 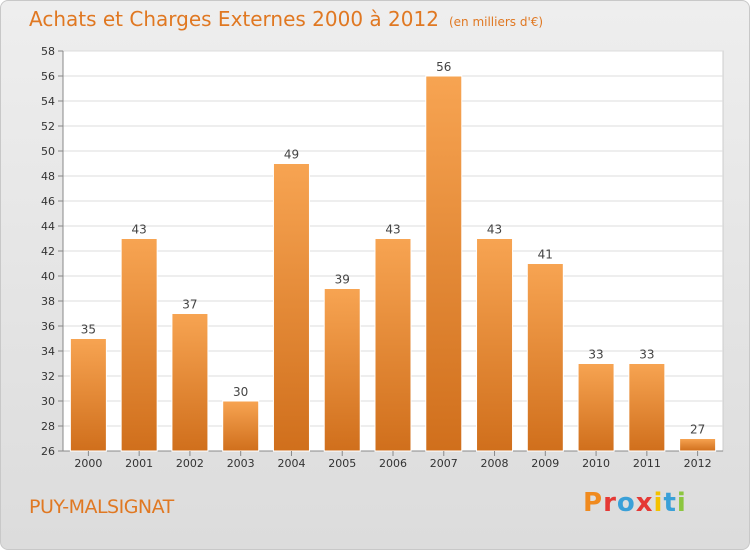 I want to click on data-label: 30, so click(x=240, y=392).